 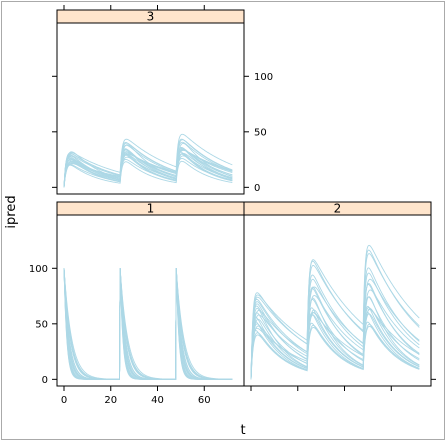 I want to click on x-tick-label: 0, so click(x=64, y=400).